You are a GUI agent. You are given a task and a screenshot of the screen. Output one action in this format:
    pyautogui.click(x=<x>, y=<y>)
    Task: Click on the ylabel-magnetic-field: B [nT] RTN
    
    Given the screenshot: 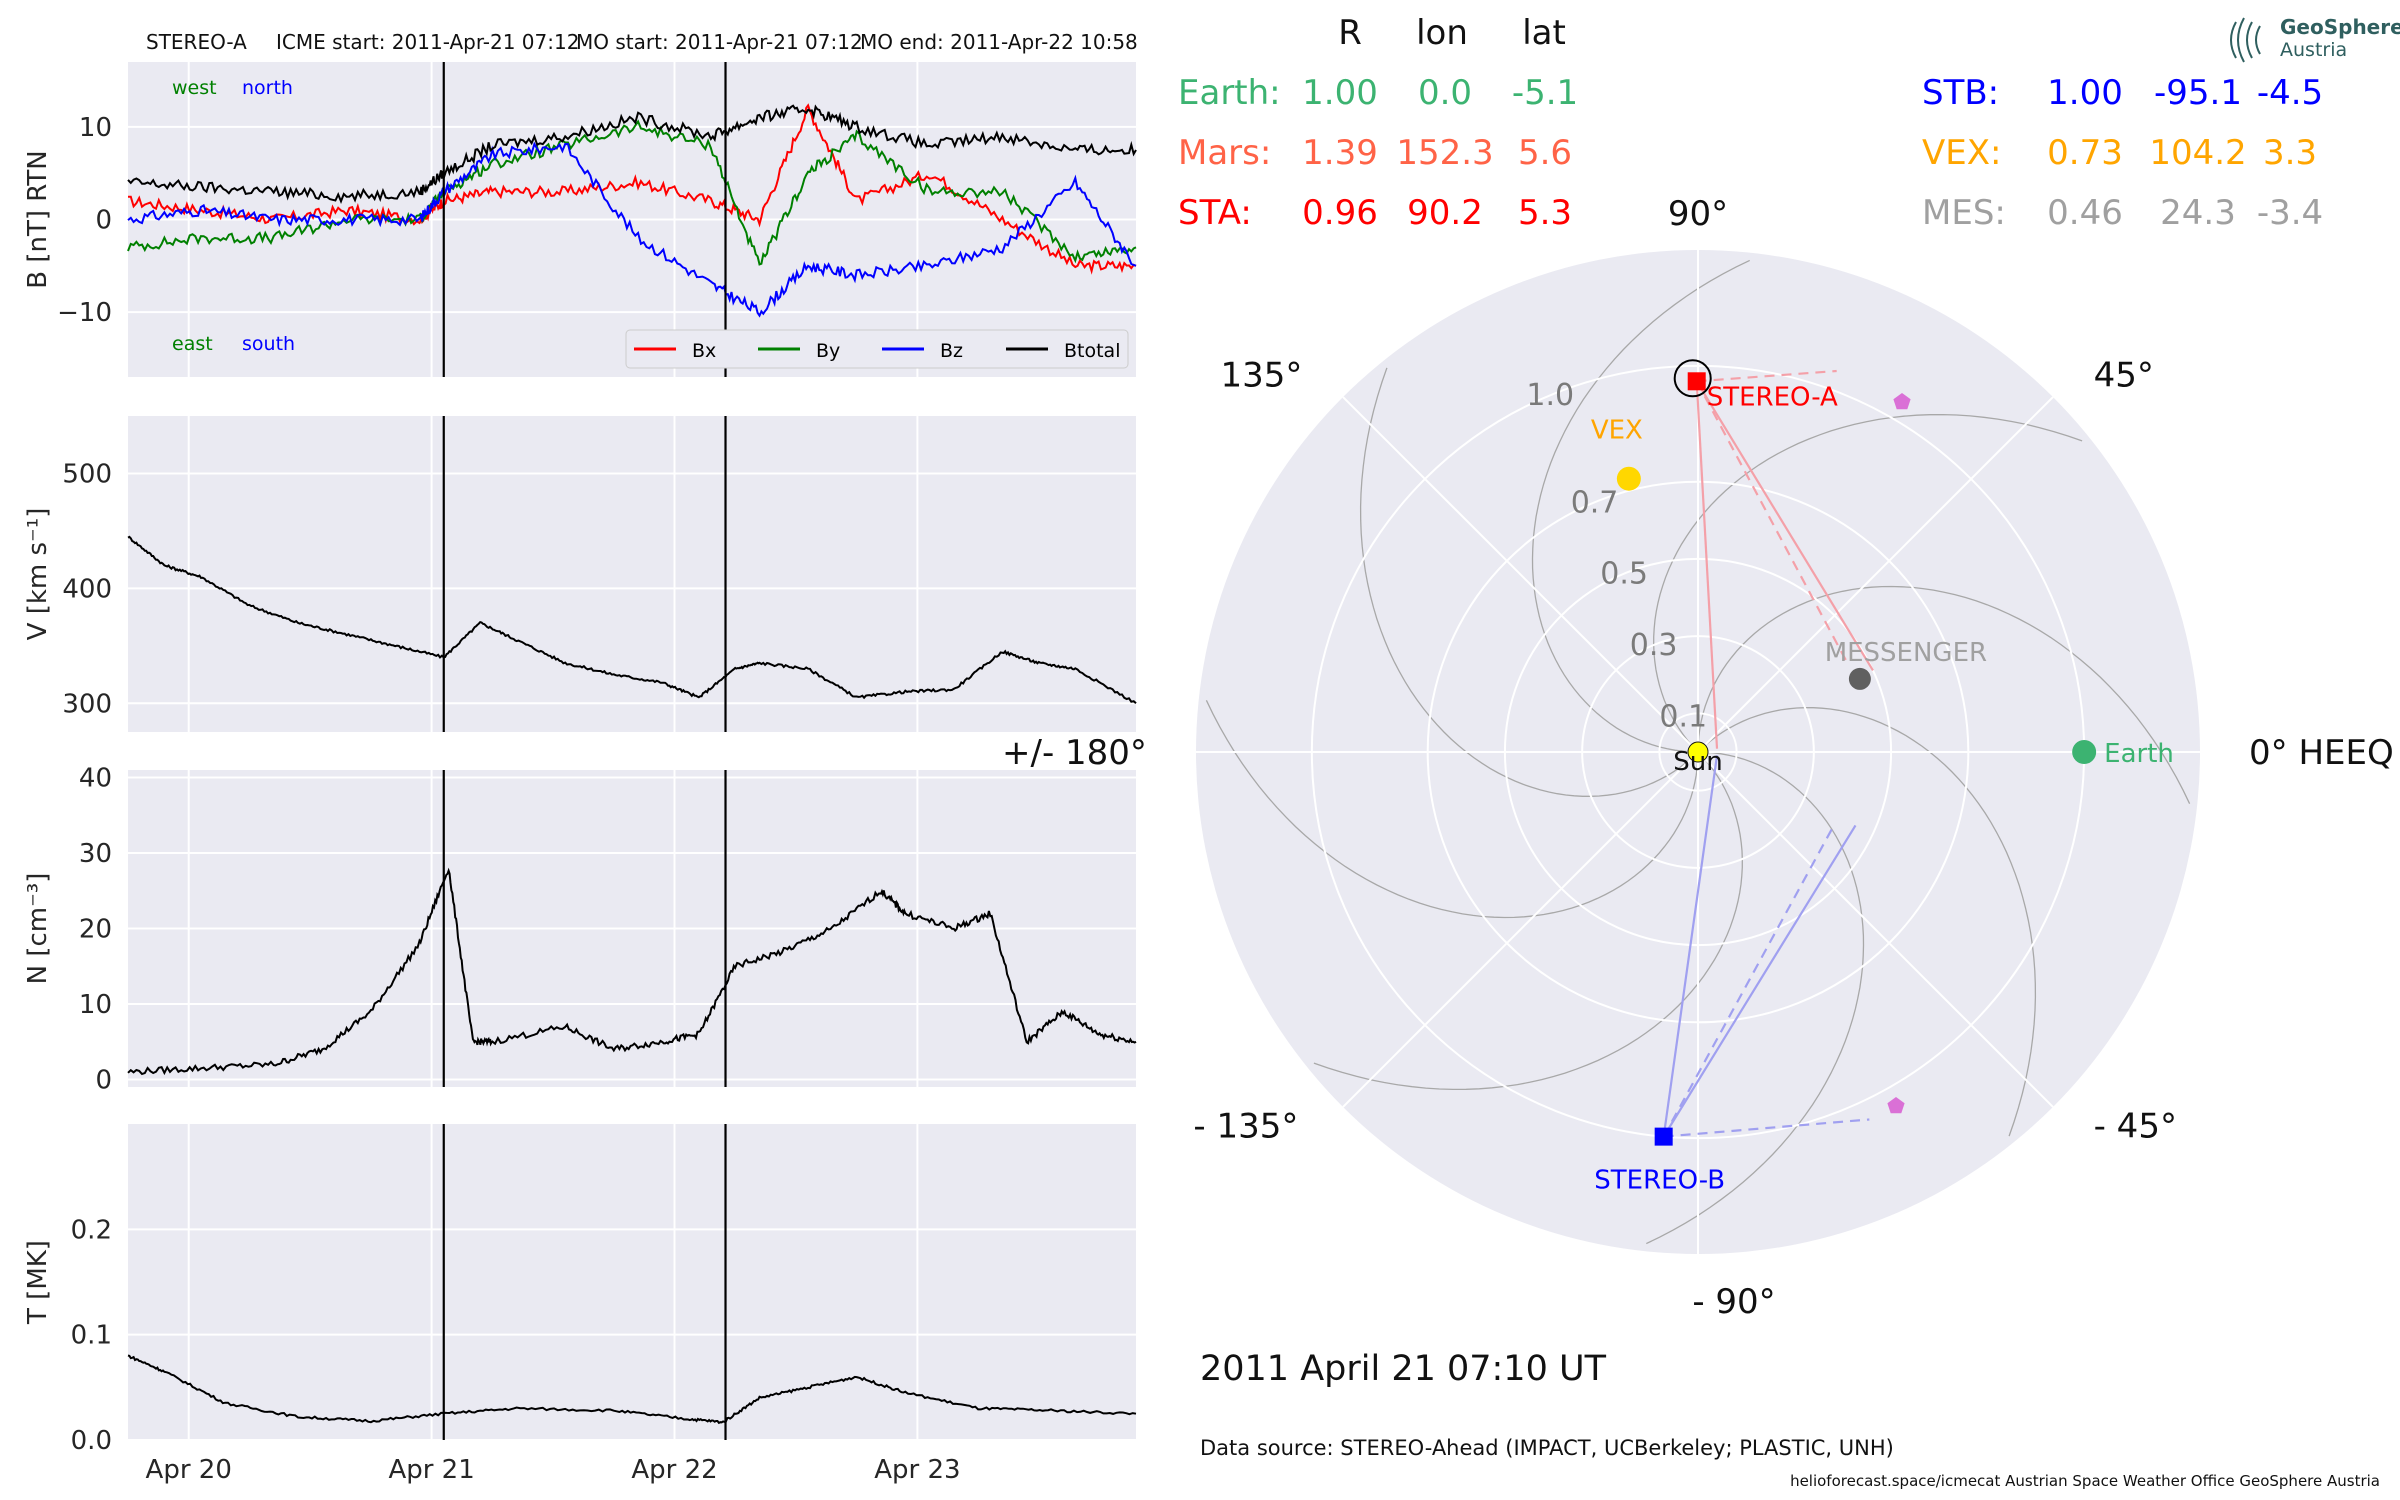 What is the action you would take?
    pyautogui.click(x=38, y=219)
    